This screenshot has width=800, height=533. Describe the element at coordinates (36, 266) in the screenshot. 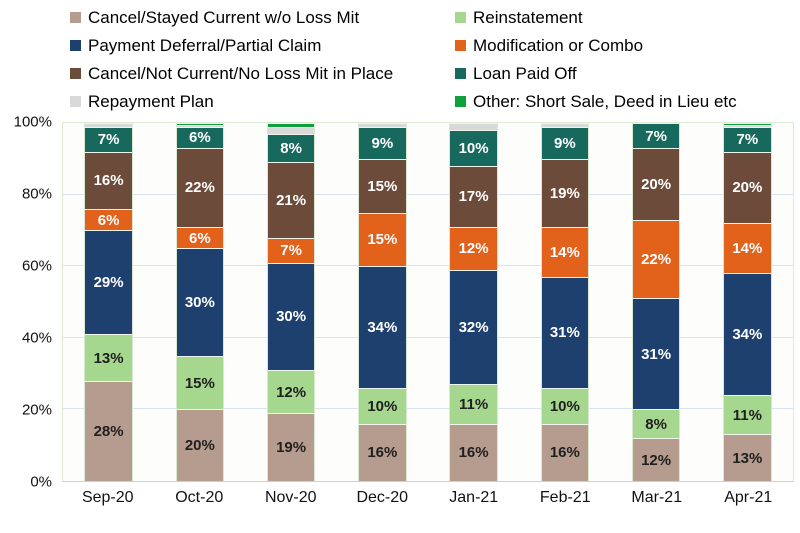

I see `y-axis-tick-label: 60%` at that location.